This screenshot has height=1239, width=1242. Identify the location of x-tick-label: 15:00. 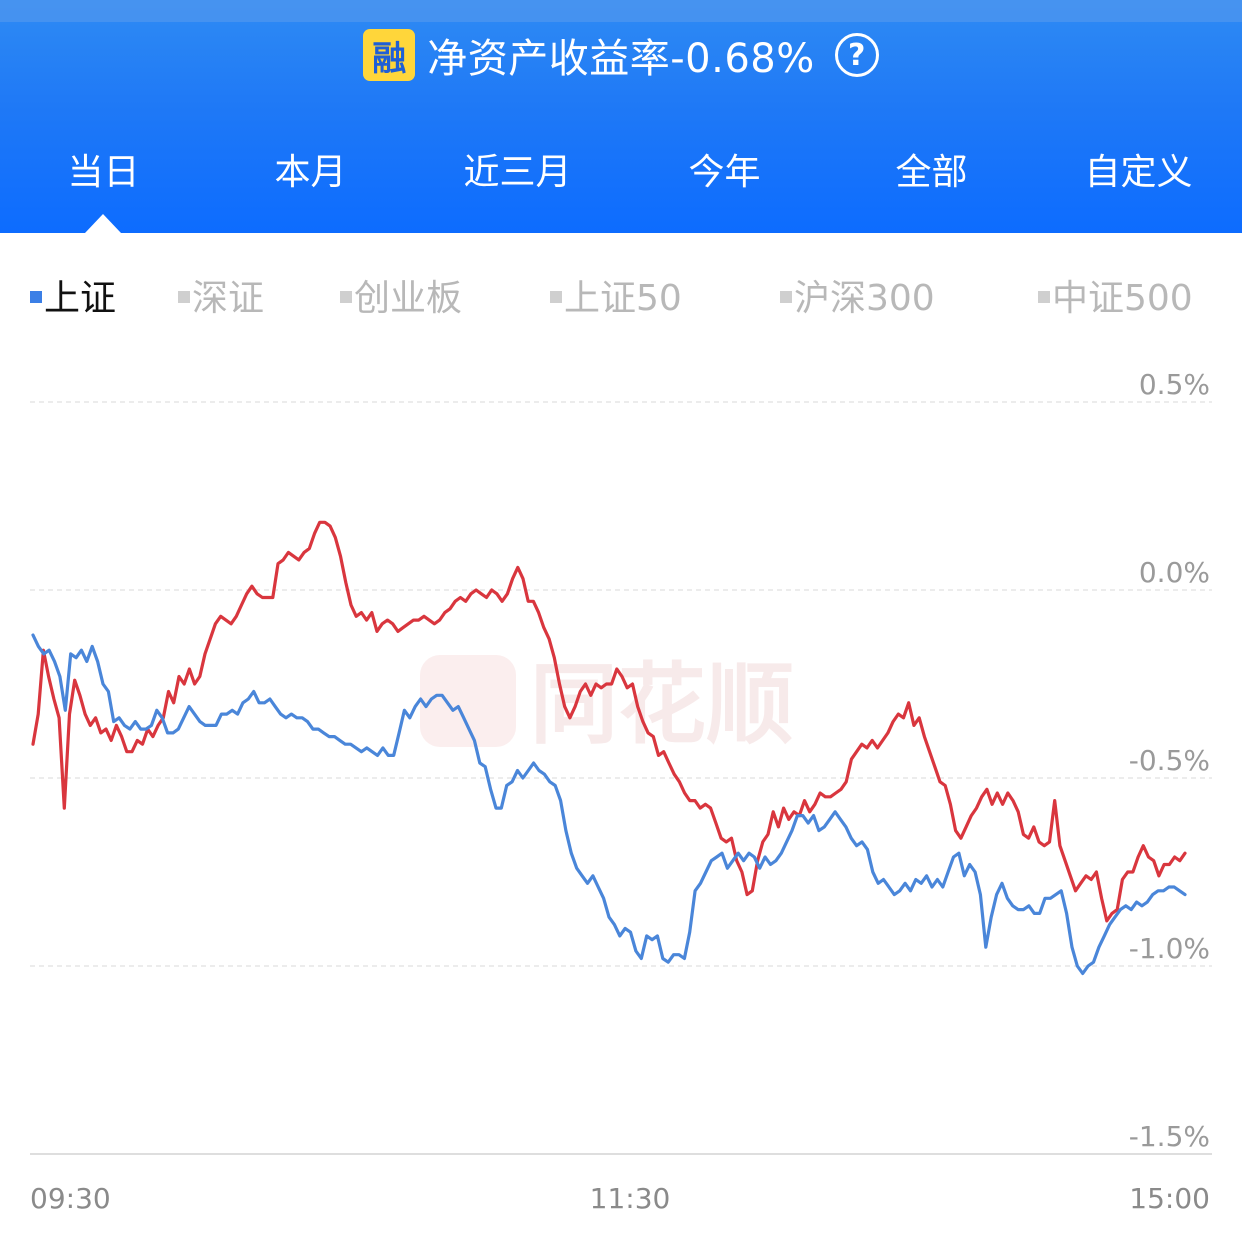
(1169, 1198).